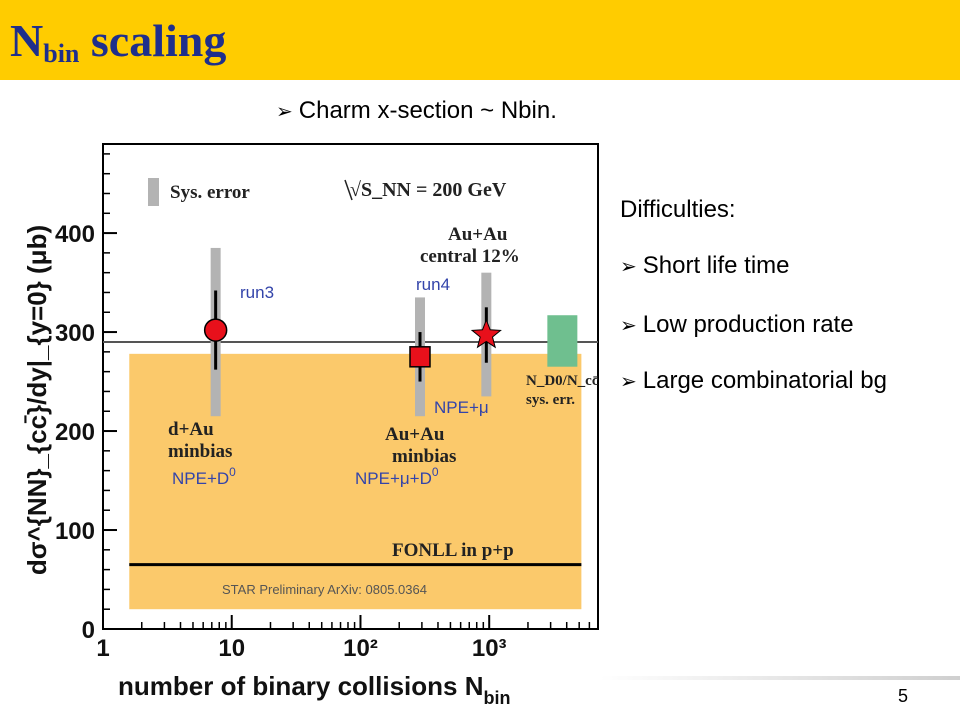 The image size is (960, 720). What do you see at coordinates (118, 41) in the screenshot?
I see `slide-title: Nbin scaling` at bounding box center [118, 41].